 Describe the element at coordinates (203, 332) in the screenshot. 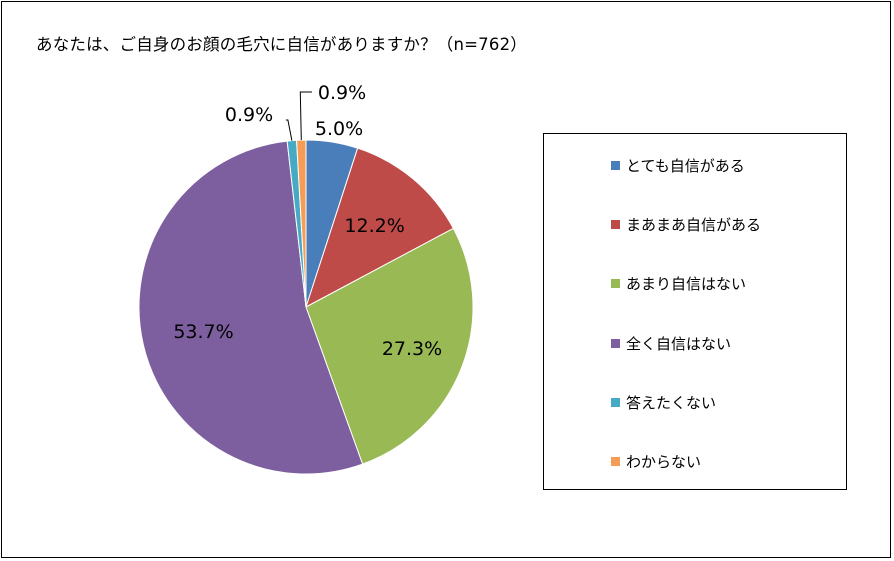

I see `data-label: 53.7%` at that location.